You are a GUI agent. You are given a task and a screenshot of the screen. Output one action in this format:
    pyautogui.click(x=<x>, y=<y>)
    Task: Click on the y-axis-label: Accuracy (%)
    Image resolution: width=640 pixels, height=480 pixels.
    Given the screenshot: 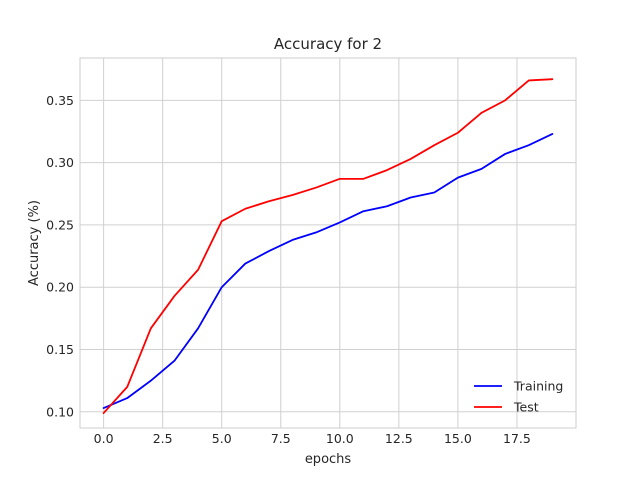 What is the action you would take?
    pyautogui.click(x=34, y=243)
    